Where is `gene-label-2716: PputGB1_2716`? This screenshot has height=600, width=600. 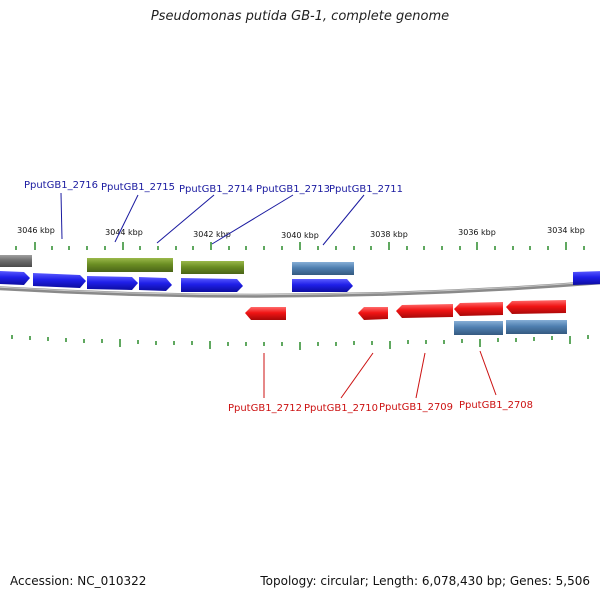
gene-label-2716: PputGB1_2716 is located at coordinates (61, 185).